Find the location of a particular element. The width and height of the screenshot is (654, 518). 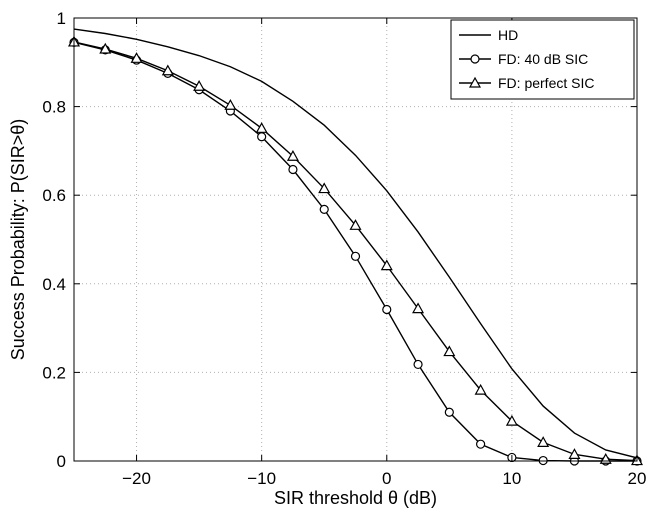

legend-label: HD is located at coordinates (508, 35).